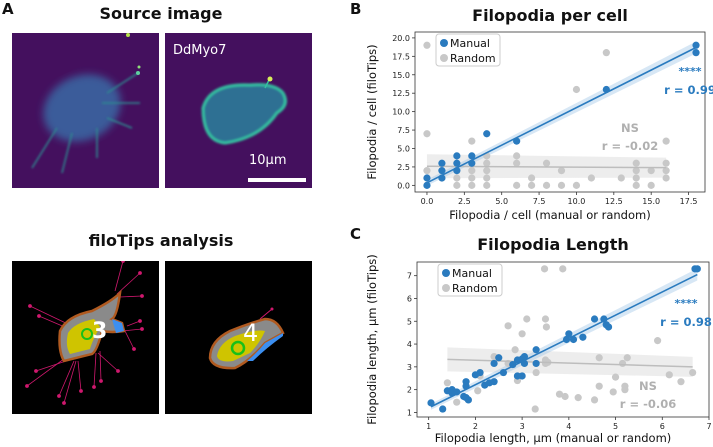 The image size is (713, 447). Describe the element at coordinates (401, 75) in the screenshot. I see `y-tick-label: 15.0` at that location.